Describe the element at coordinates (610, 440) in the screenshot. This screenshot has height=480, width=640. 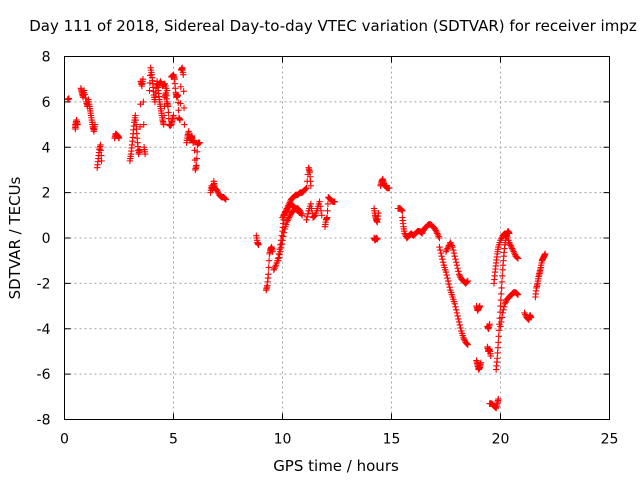
I see `x-tick-label: 25` at that location.